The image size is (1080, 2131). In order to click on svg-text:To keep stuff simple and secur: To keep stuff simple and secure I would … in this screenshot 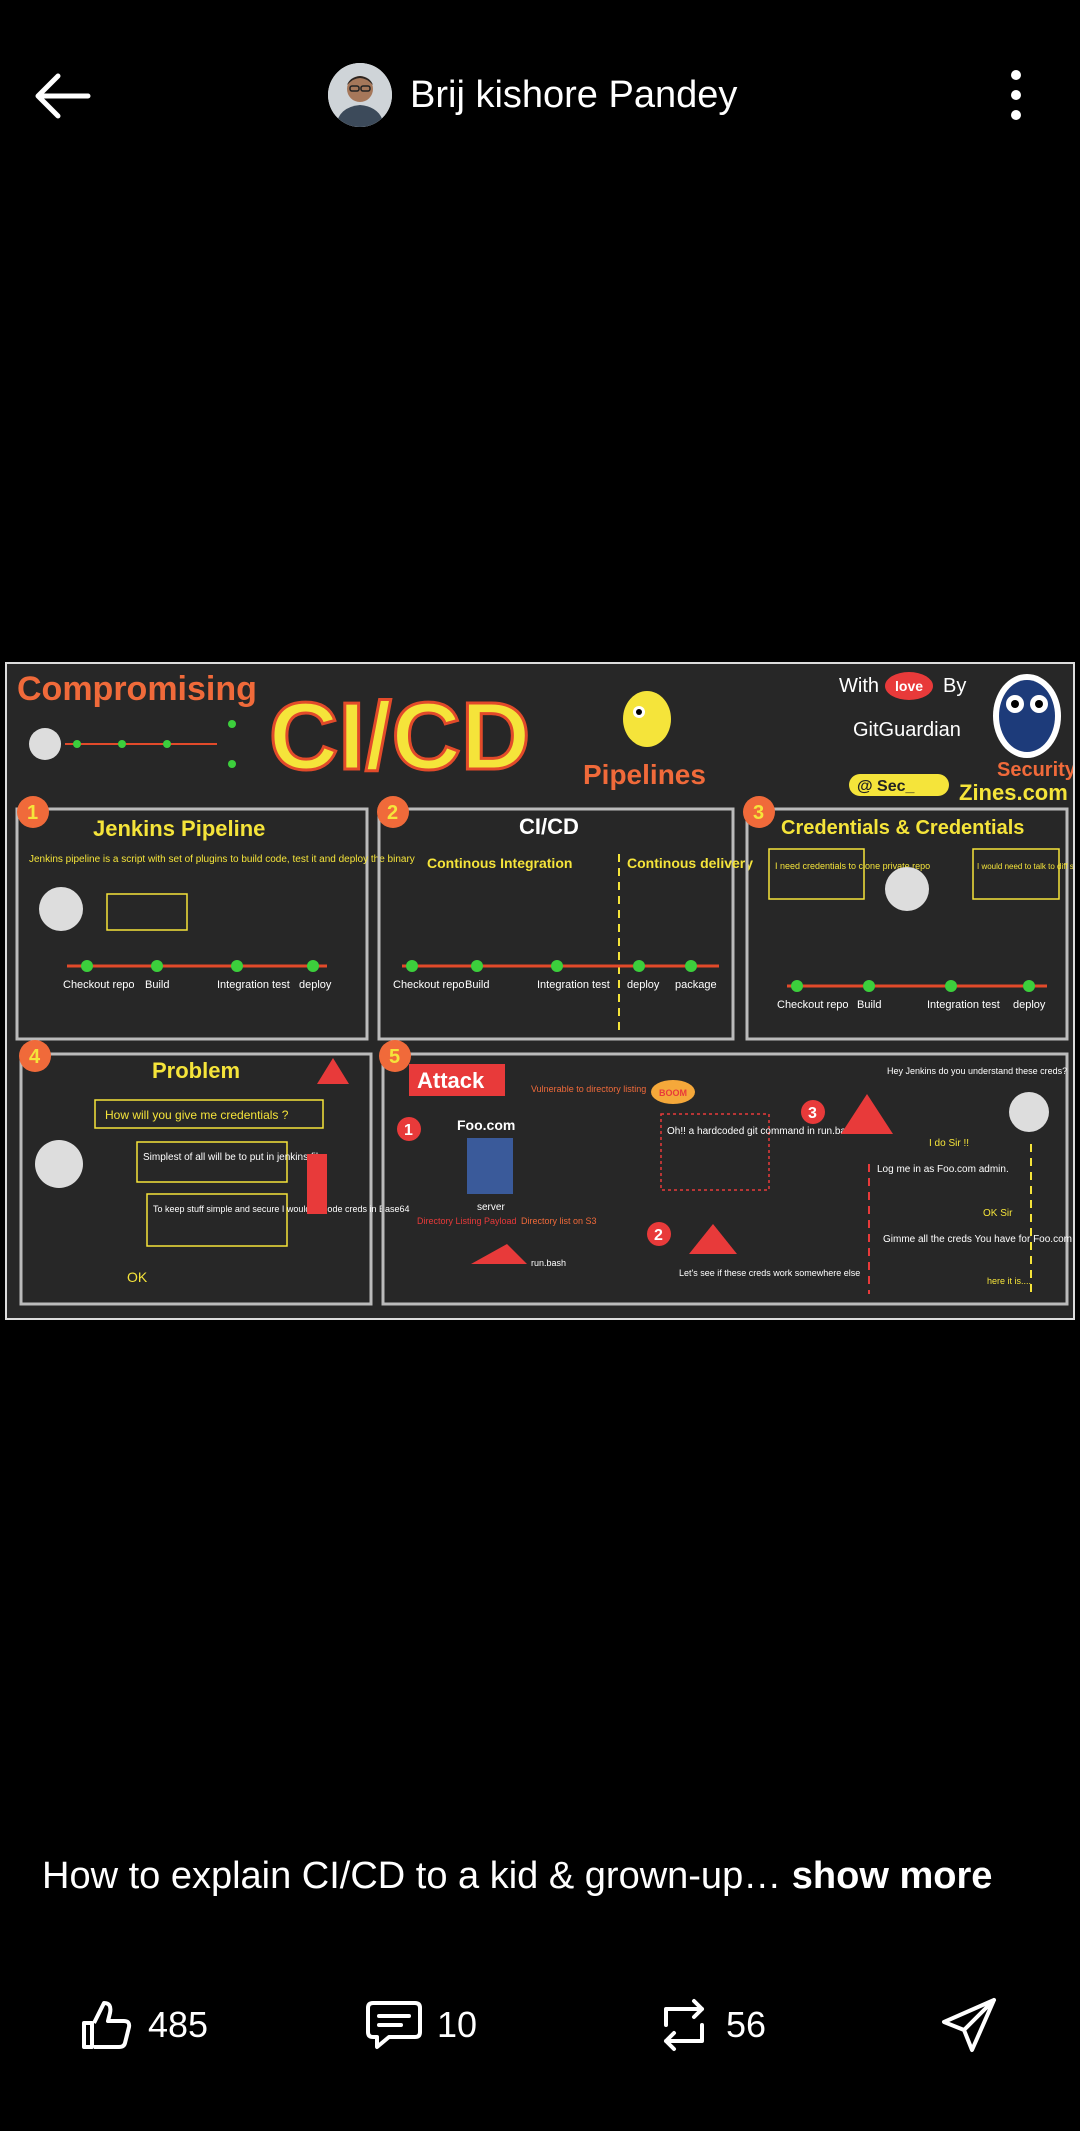, I will do `click(281, 1209)`.